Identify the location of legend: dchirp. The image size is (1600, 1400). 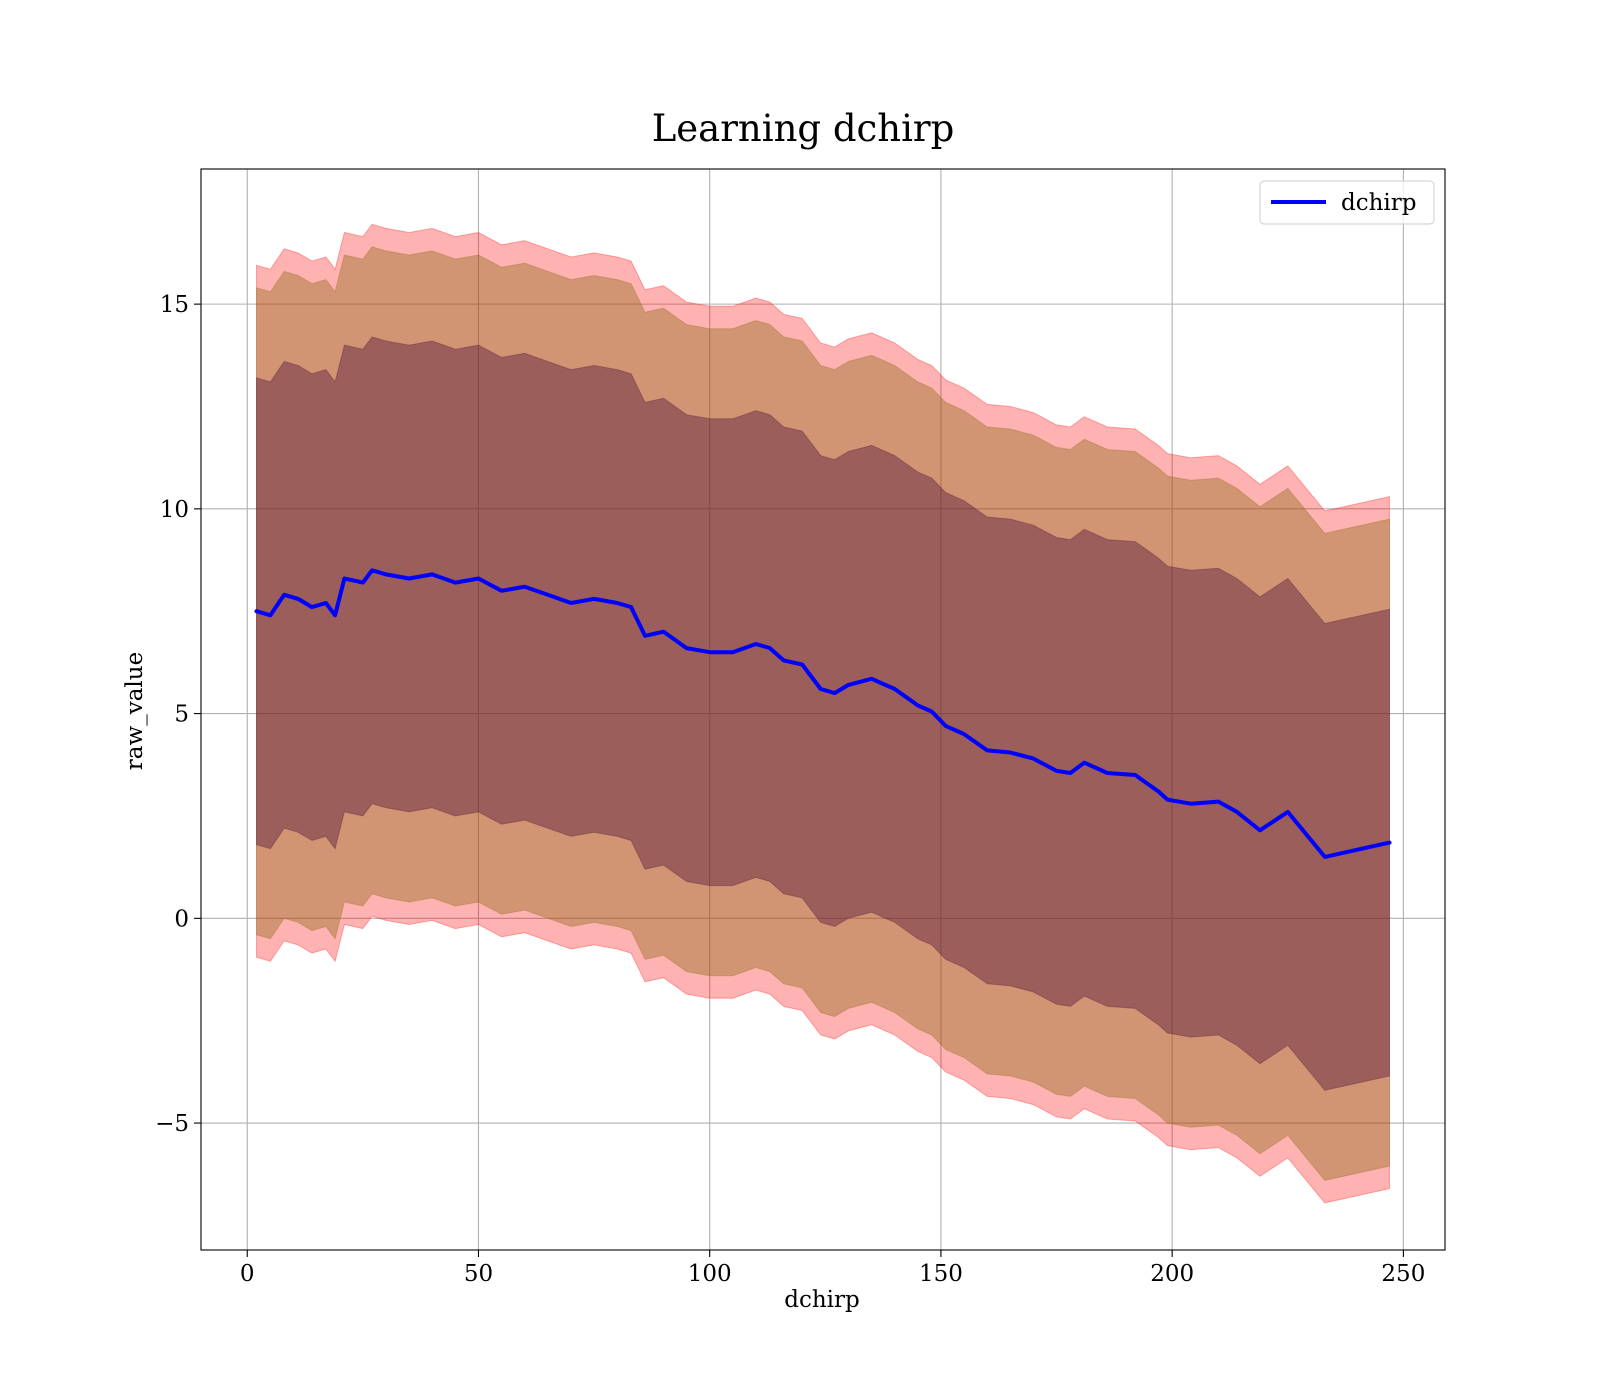
(1347, 202).